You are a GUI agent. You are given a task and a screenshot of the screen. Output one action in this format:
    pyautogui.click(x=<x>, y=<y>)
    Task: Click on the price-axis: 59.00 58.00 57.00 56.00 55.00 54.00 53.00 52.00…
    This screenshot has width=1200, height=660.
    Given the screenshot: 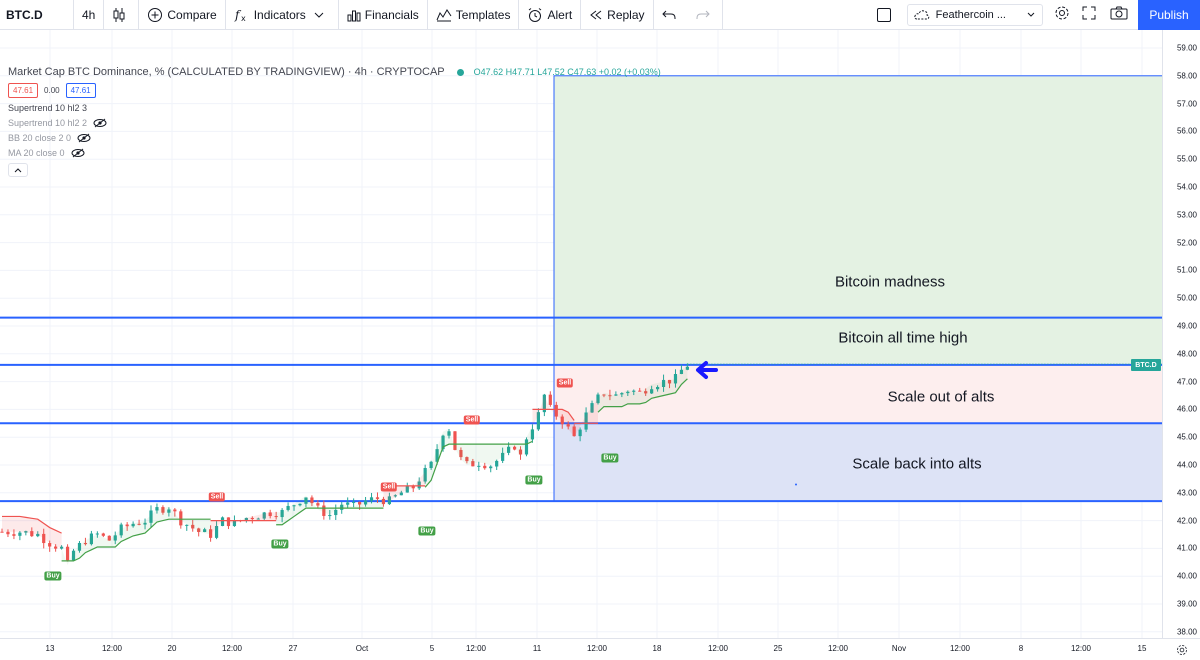 What is the action you would take?
    pyautogui.click(x=1181, y=334)
    